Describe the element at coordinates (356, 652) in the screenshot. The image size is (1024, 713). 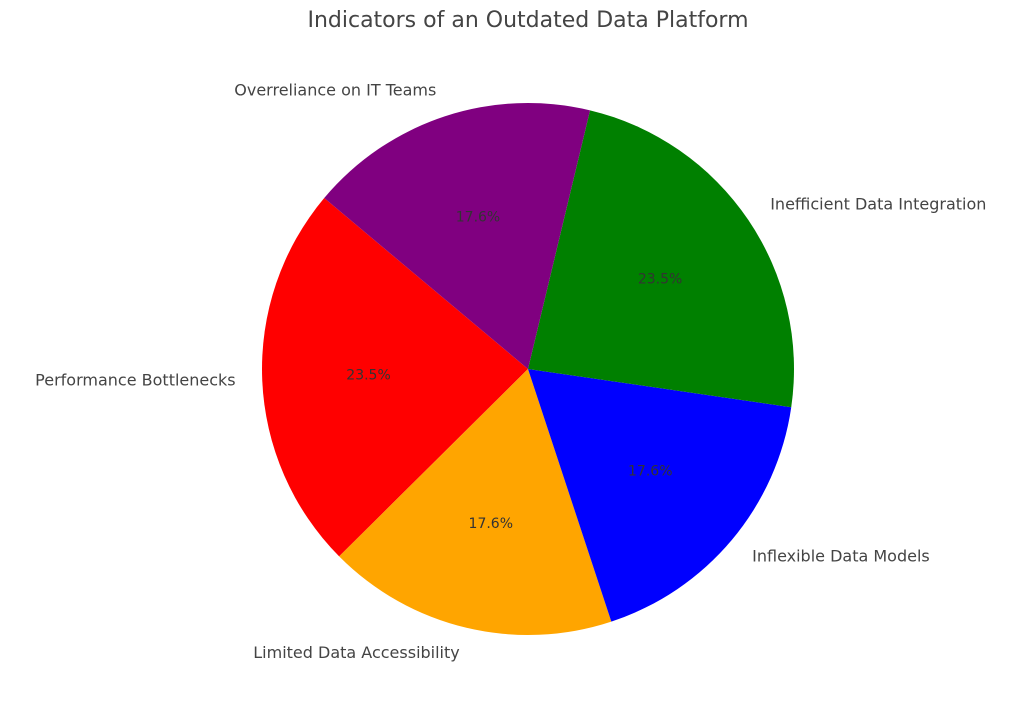
I see `slice-label: Limited Data Accessibility` at that location.